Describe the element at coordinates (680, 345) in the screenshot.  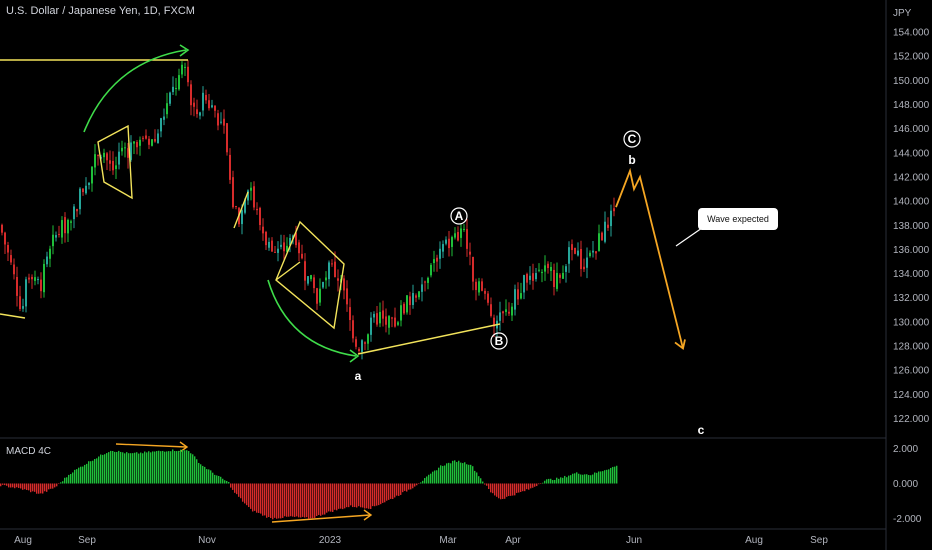
I see `projection-arrowhead` at that location.